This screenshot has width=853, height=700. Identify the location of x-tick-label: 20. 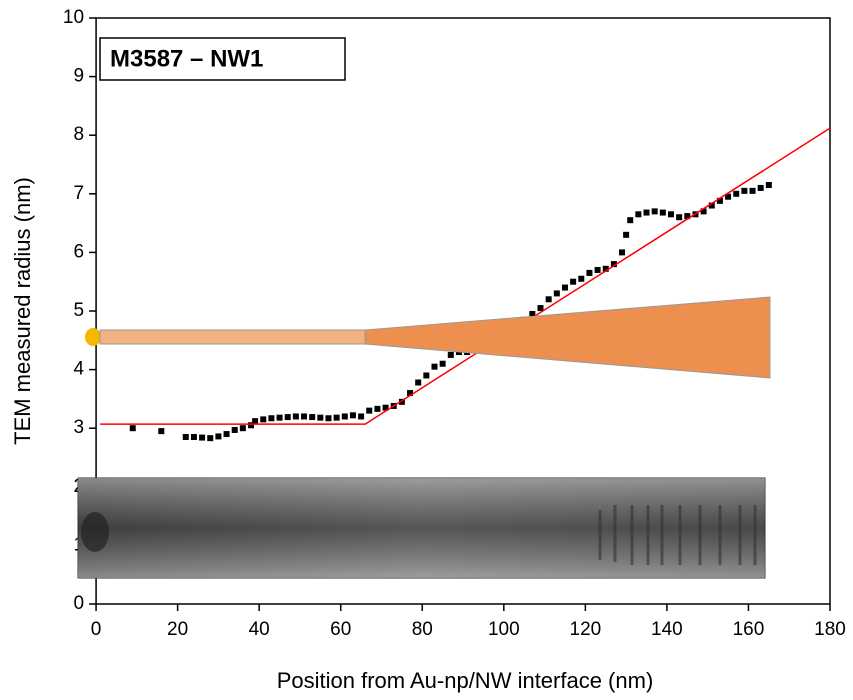
(177, 629).